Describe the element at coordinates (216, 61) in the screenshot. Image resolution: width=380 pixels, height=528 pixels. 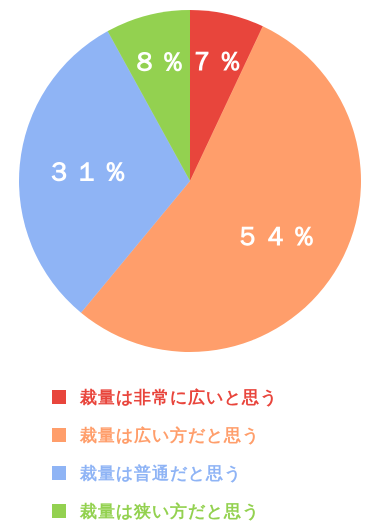
I see `data-label: ７％` at that location.